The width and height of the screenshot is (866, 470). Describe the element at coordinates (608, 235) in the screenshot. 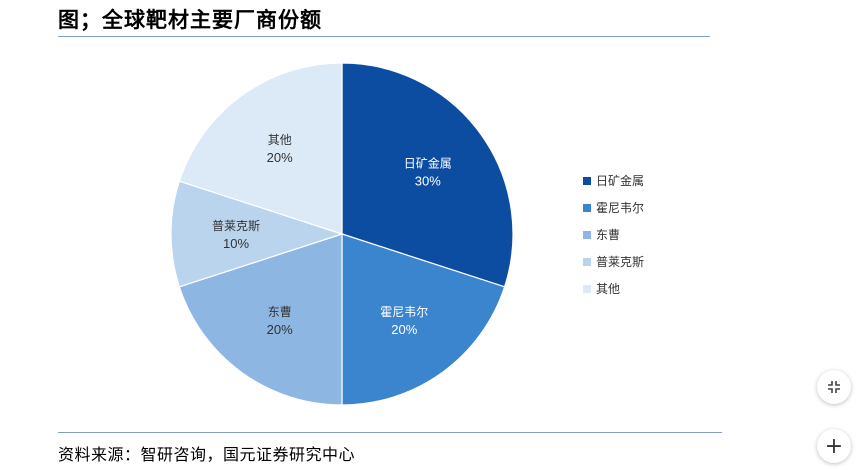

I see `legend-label-3: 东曹` at that location.